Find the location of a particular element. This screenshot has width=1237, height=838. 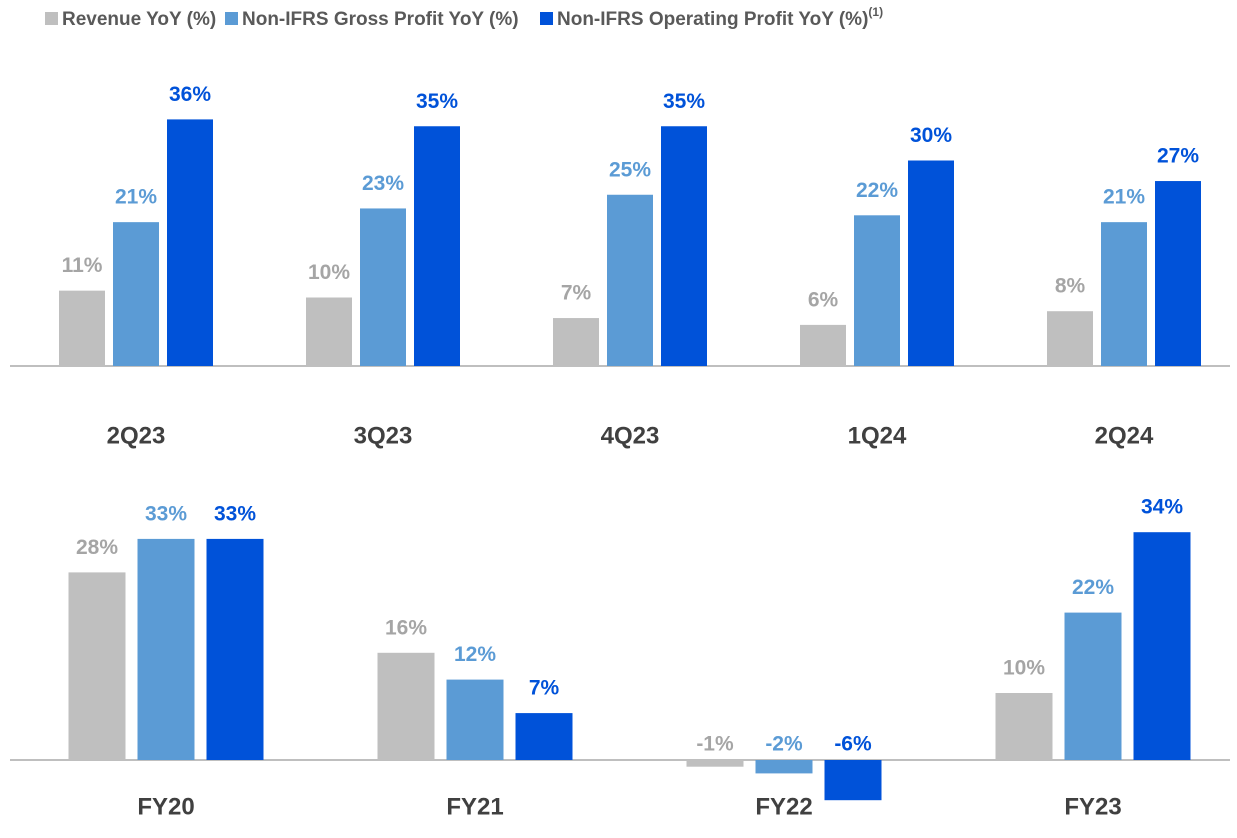

x-tick-label: FY22 is located at coordinates (783, 806).